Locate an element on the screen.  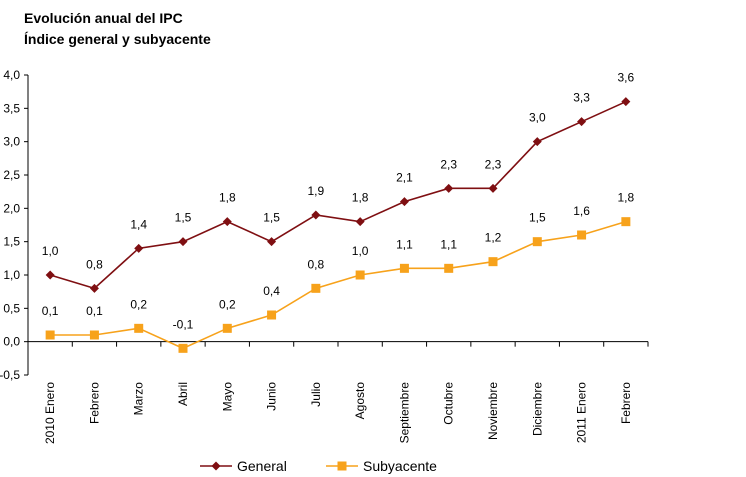
data-label: 3,0 is located at coordinates (537, 118).